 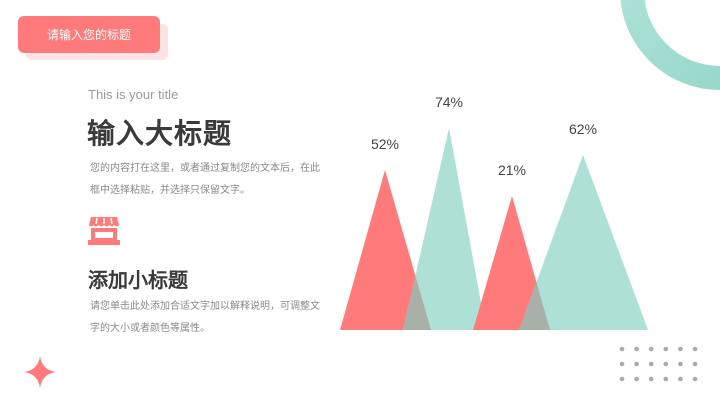 What do you see at coordinates (449, 102) in the screenshot?
I see `data-label-2: 74%` at bounding box center [449, 102].